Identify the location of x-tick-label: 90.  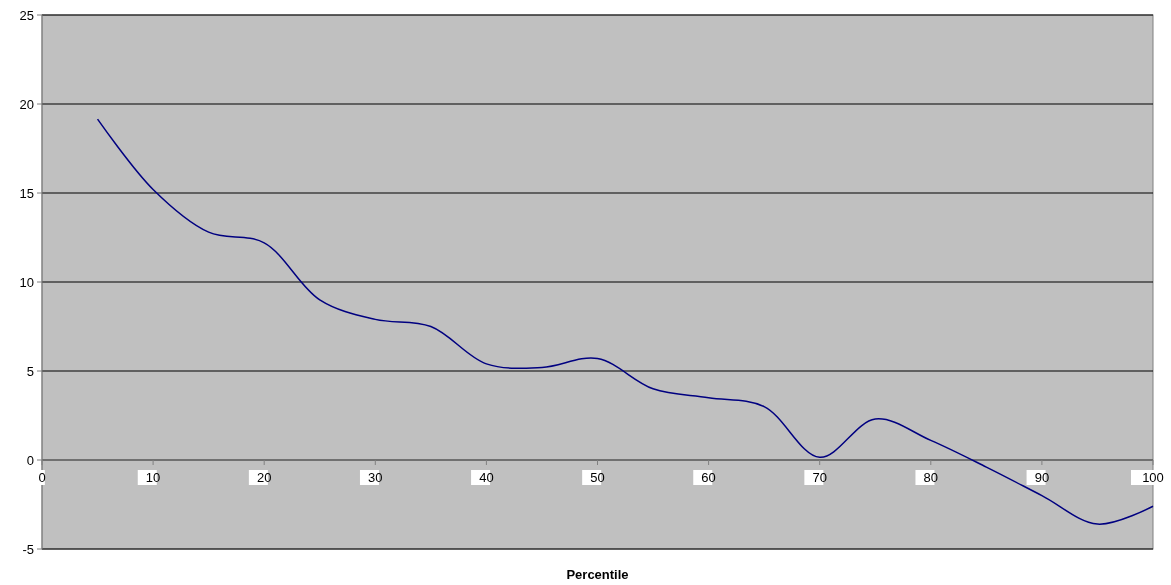
(1042, 477).